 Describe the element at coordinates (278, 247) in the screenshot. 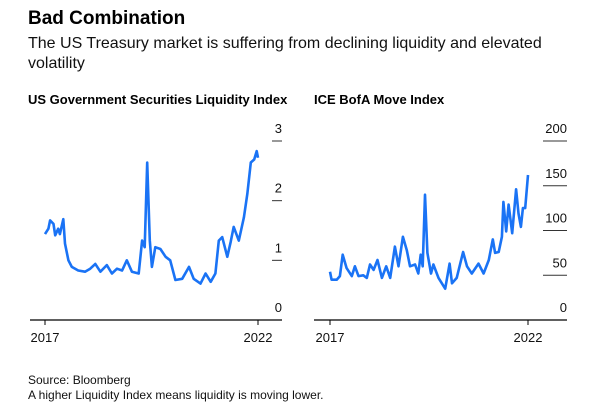

I see `y-tick-label: 1` at that location.